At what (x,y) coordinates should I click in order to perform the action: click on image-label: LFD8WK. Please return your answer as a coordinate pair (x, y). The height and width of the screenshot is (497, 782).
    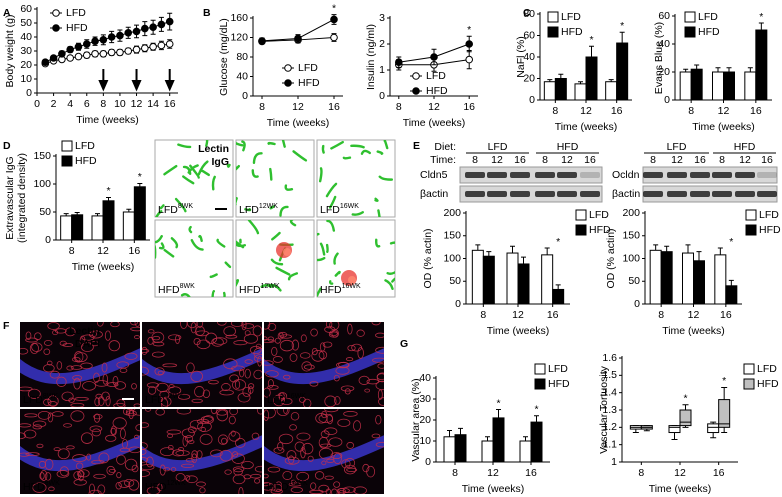
    Looking at the image, I should click on (175, 209).